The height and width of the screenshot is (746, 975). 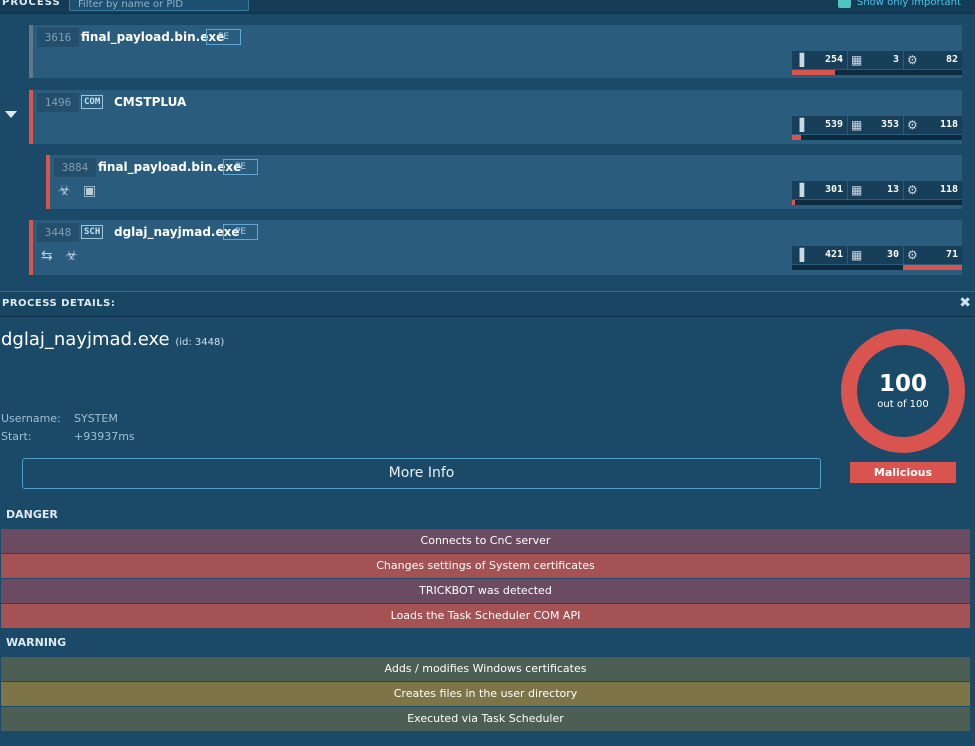 I want to click on registry-count: 13, so click(x=892, y=189).